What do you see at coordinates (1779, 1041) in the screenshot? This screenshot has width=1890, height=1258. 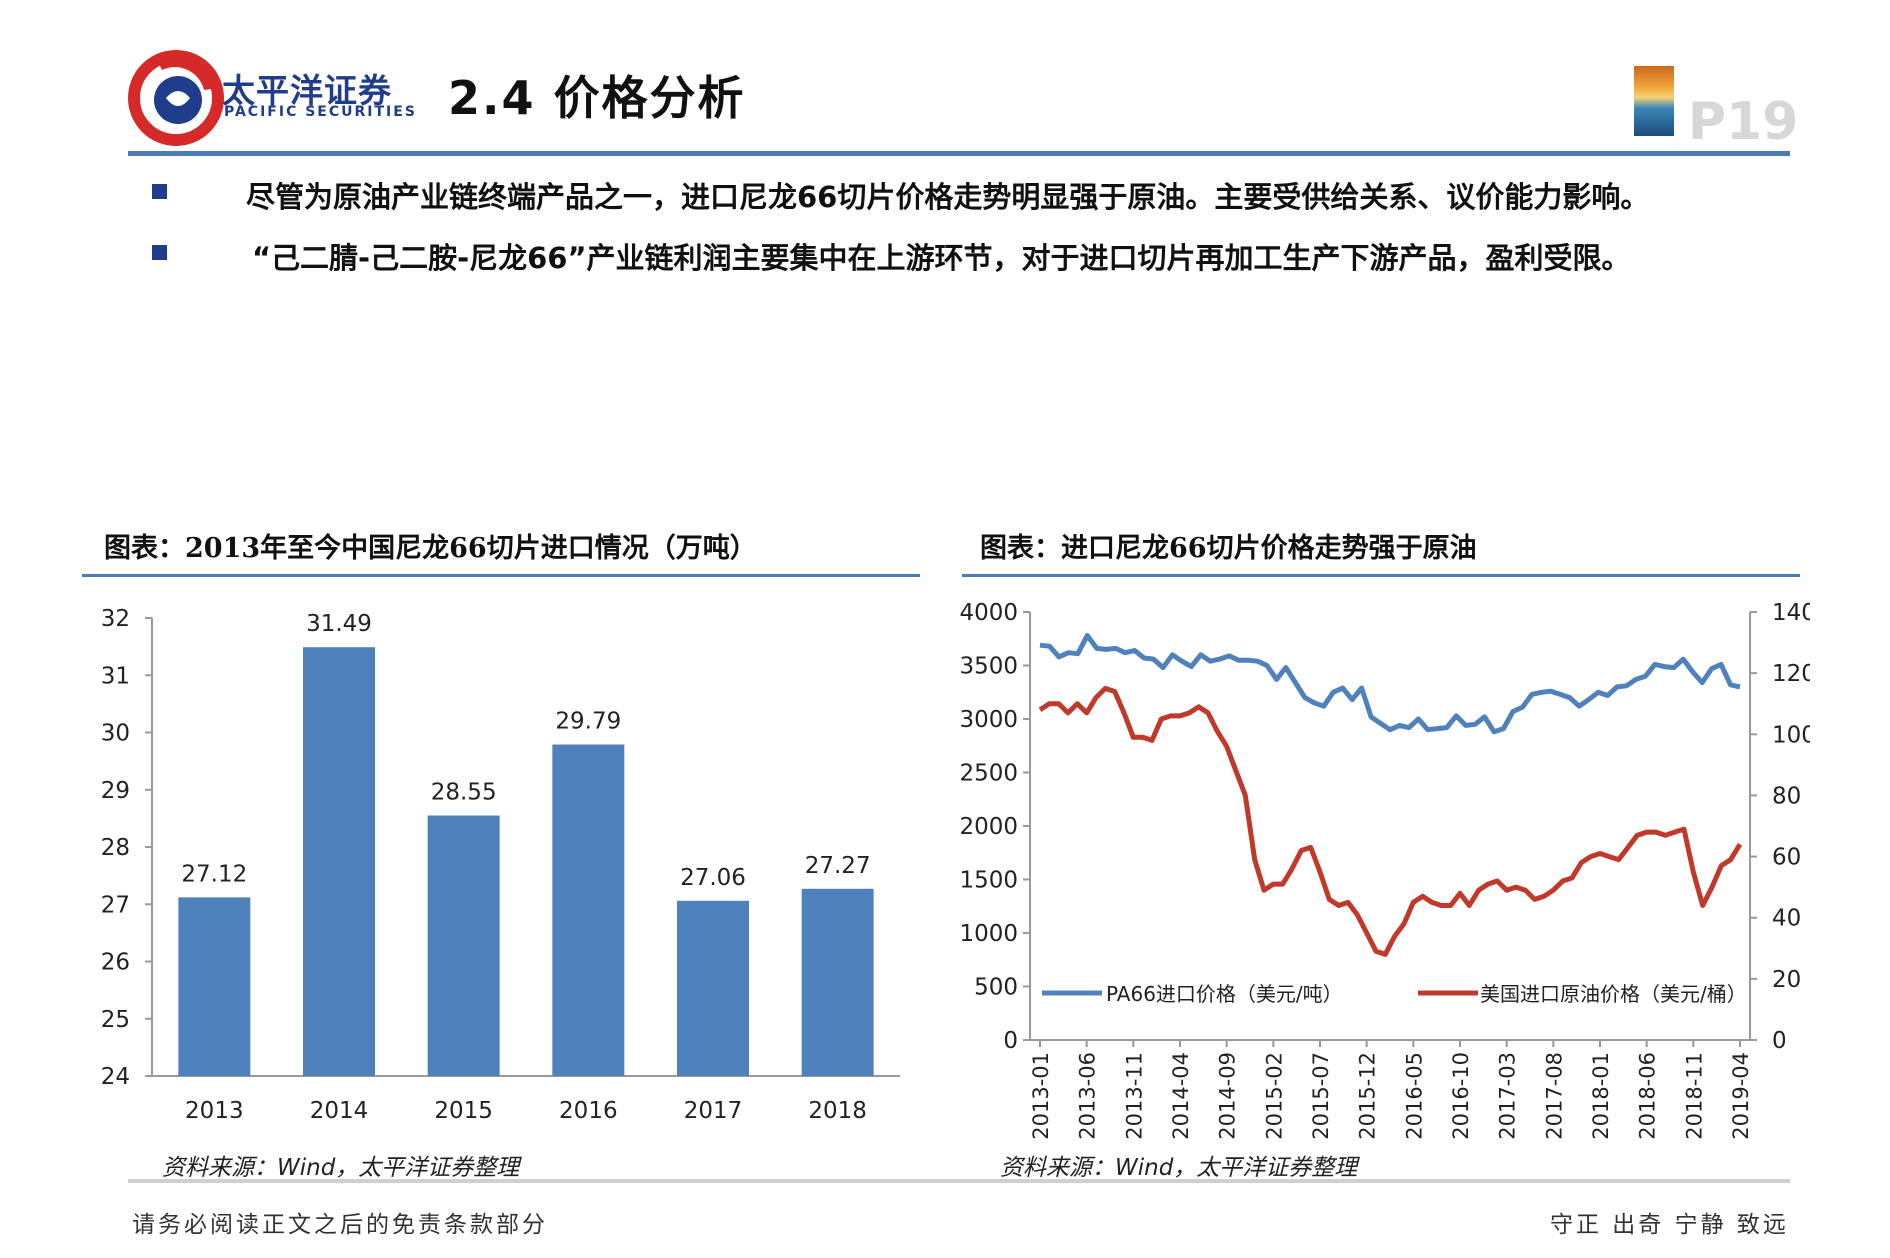 I see `right-tick-label: 0` at bounding box center [1779, 1041].